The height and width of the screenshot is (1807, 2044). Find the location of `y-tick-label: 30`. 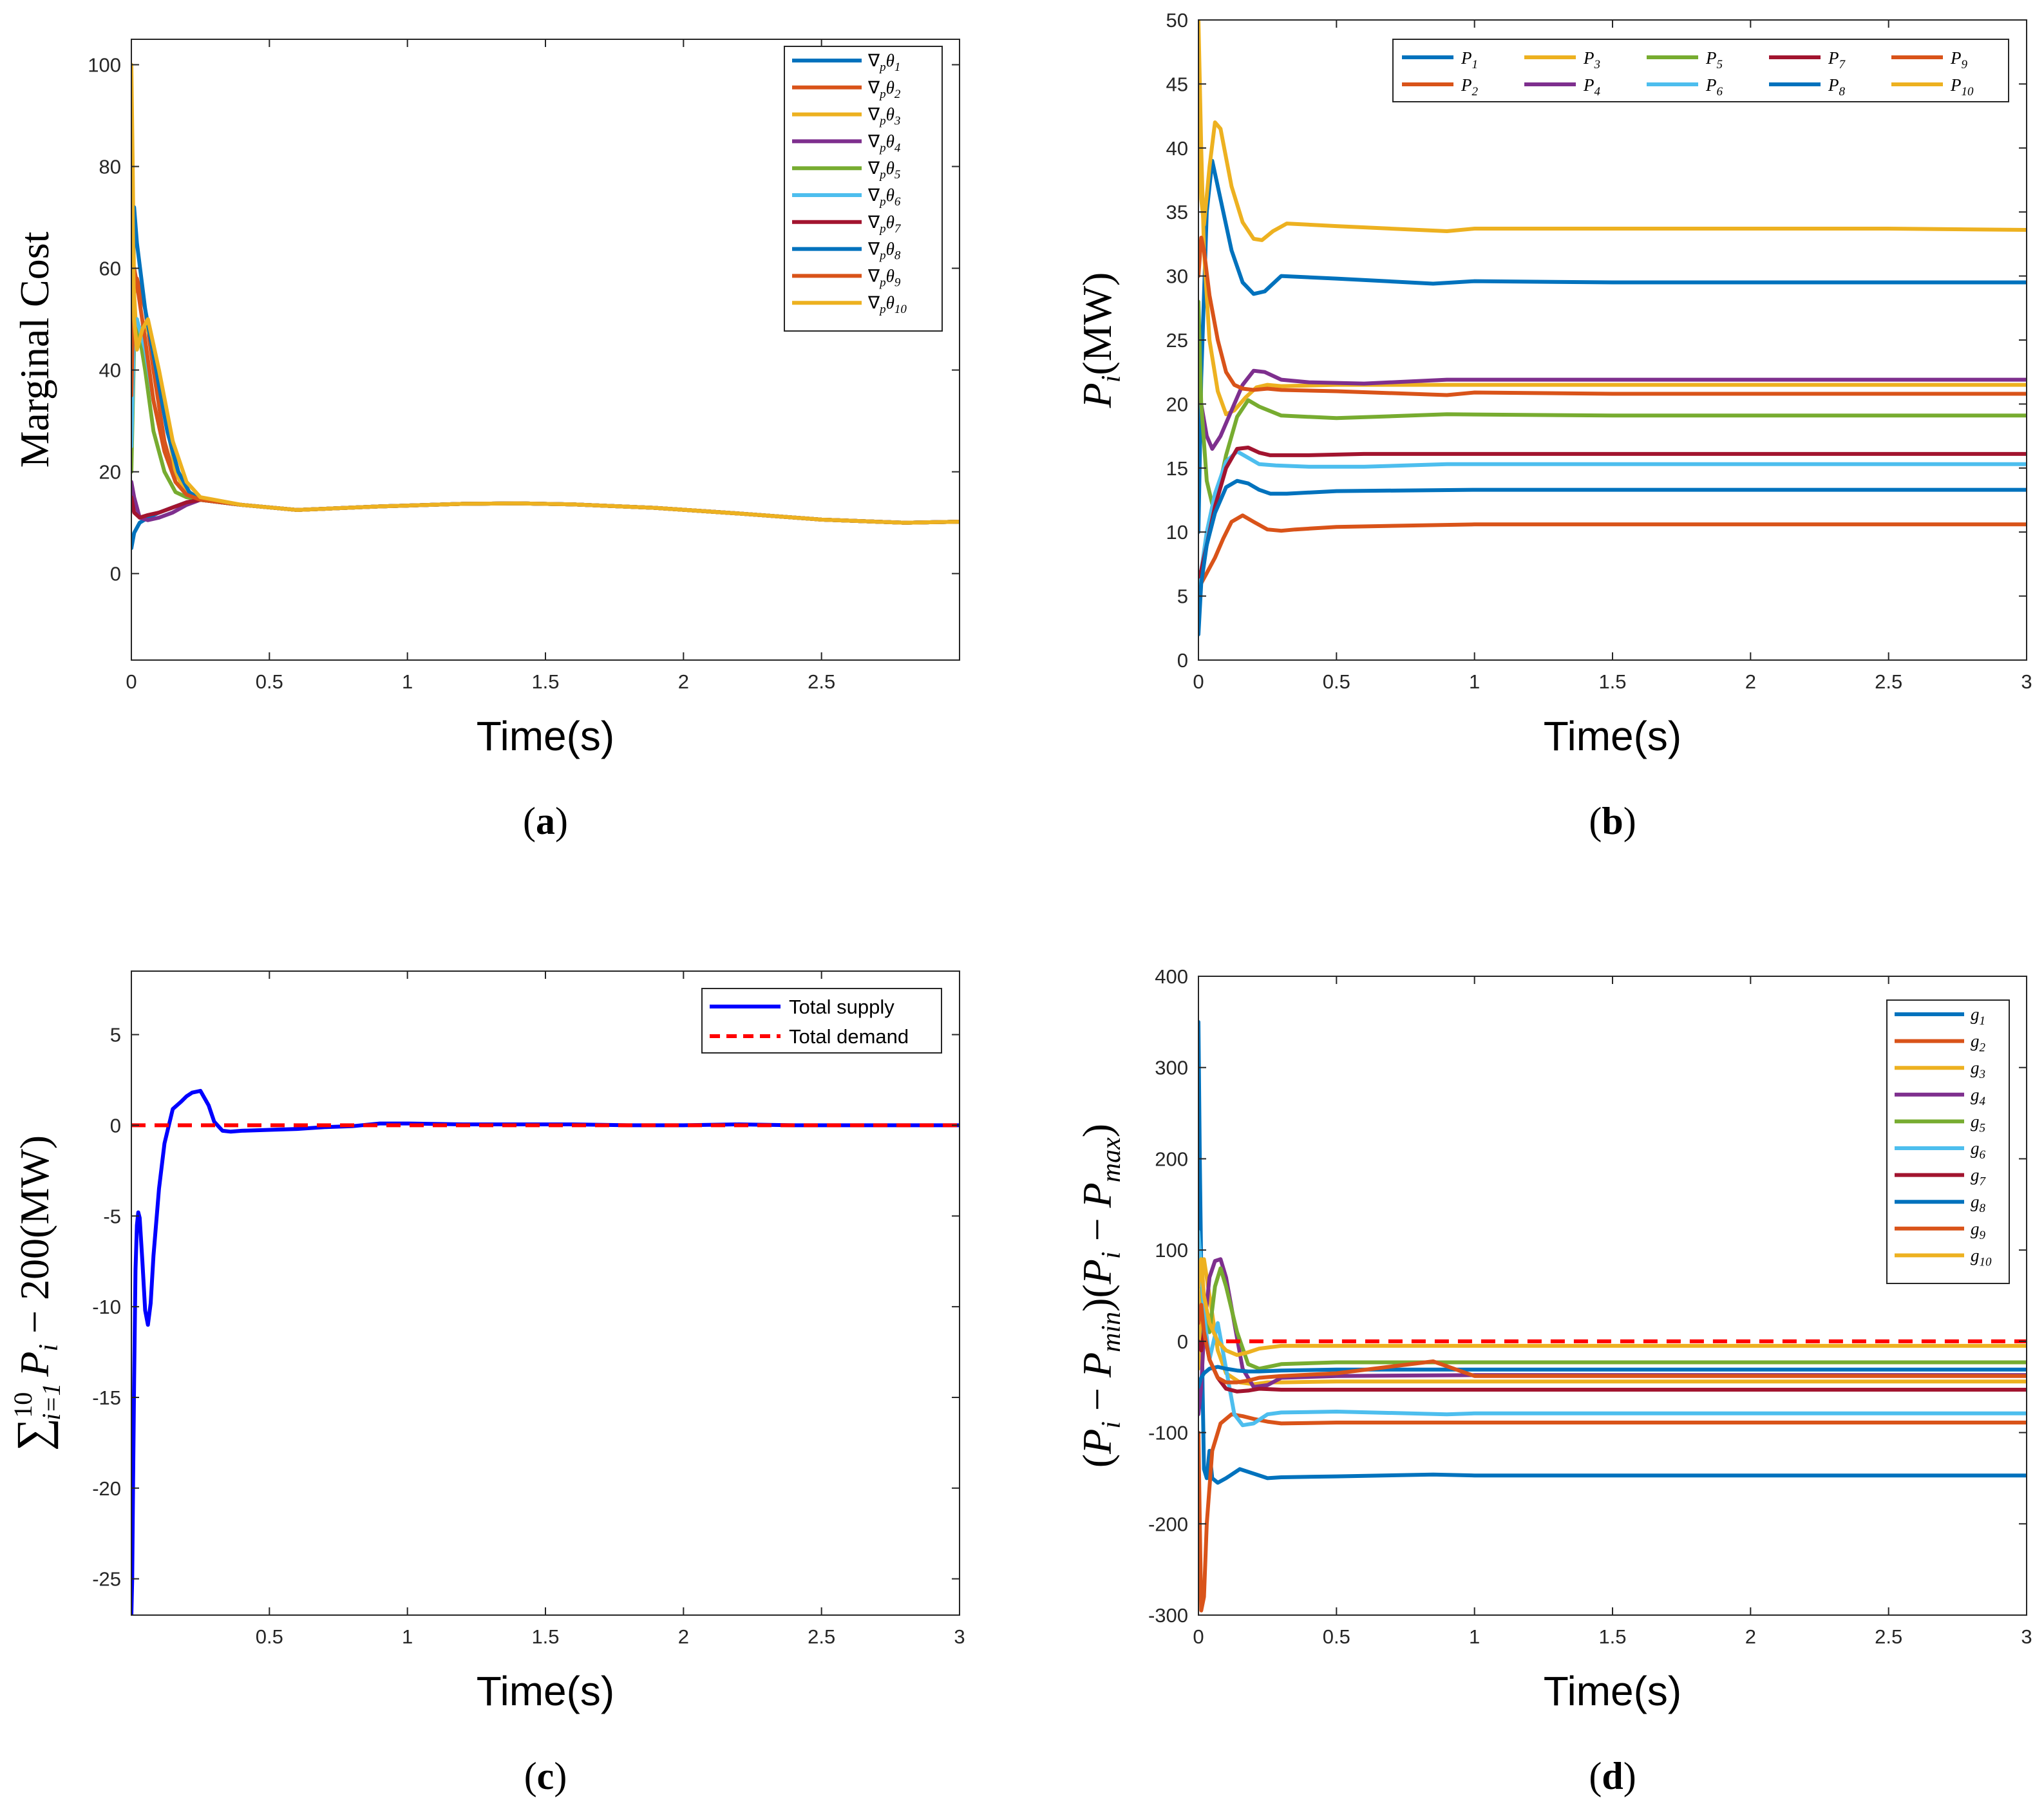

y-tick-label: 30 is located at coordinates (1177, 276).